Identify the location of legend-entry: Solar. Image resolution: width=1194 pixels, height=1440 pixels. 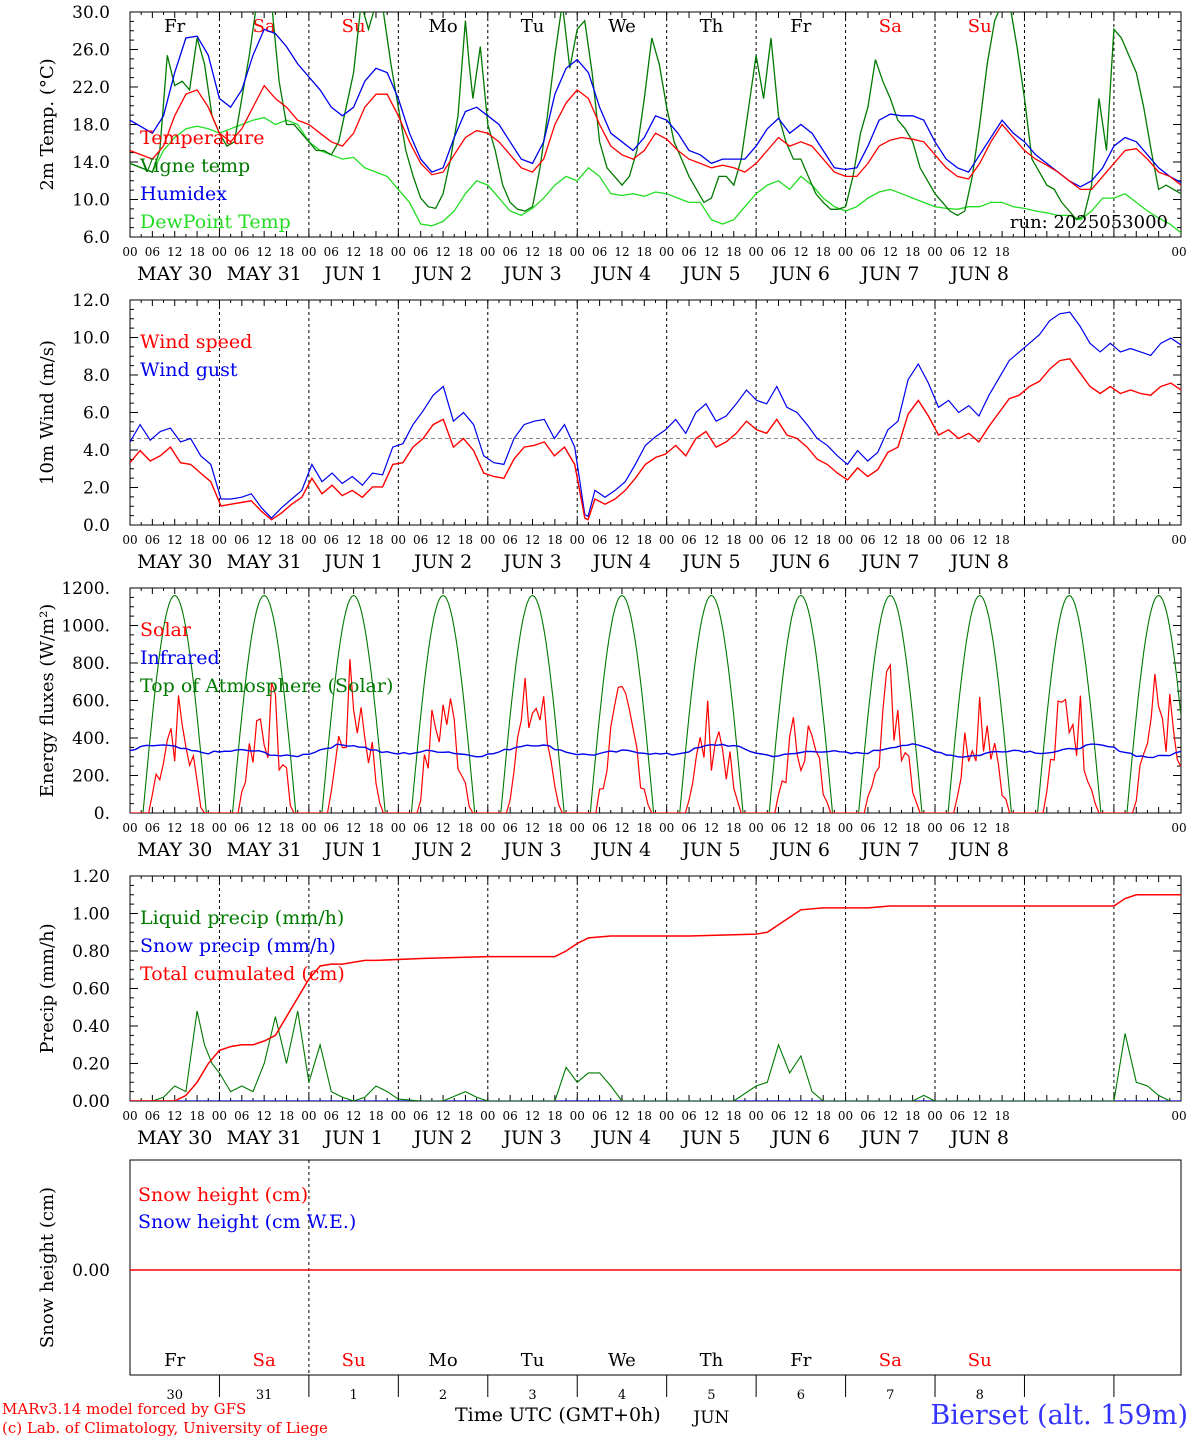
(166, 630).